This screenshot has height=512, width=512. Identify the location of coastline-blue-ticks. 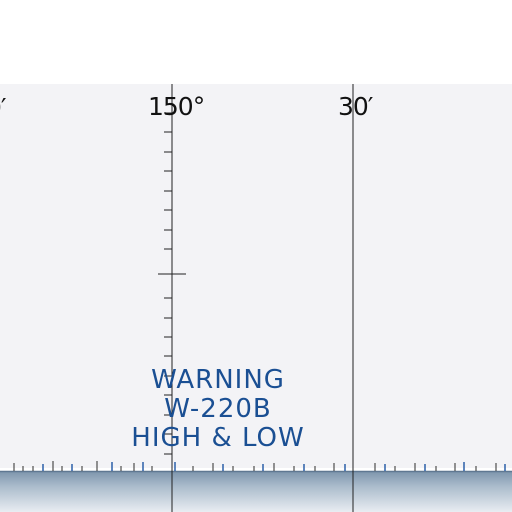
(274, 466).